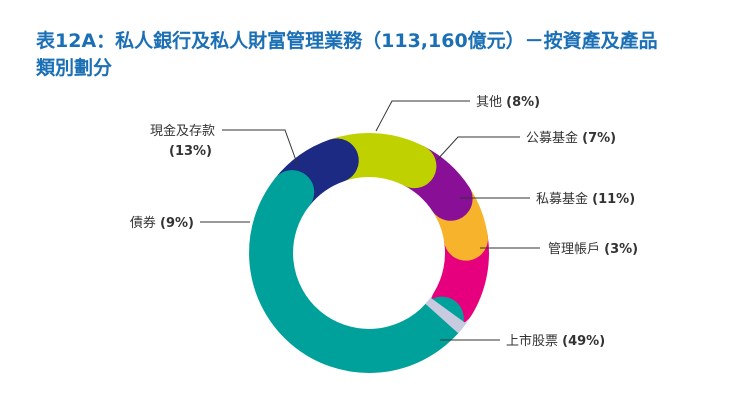 Image resolution: width=734 pixels, height=404 pixels. Describe the element at coordinates (571, 138) in the screenshot. I see `slice-label-4: 公募基金 (7%)` at that location.